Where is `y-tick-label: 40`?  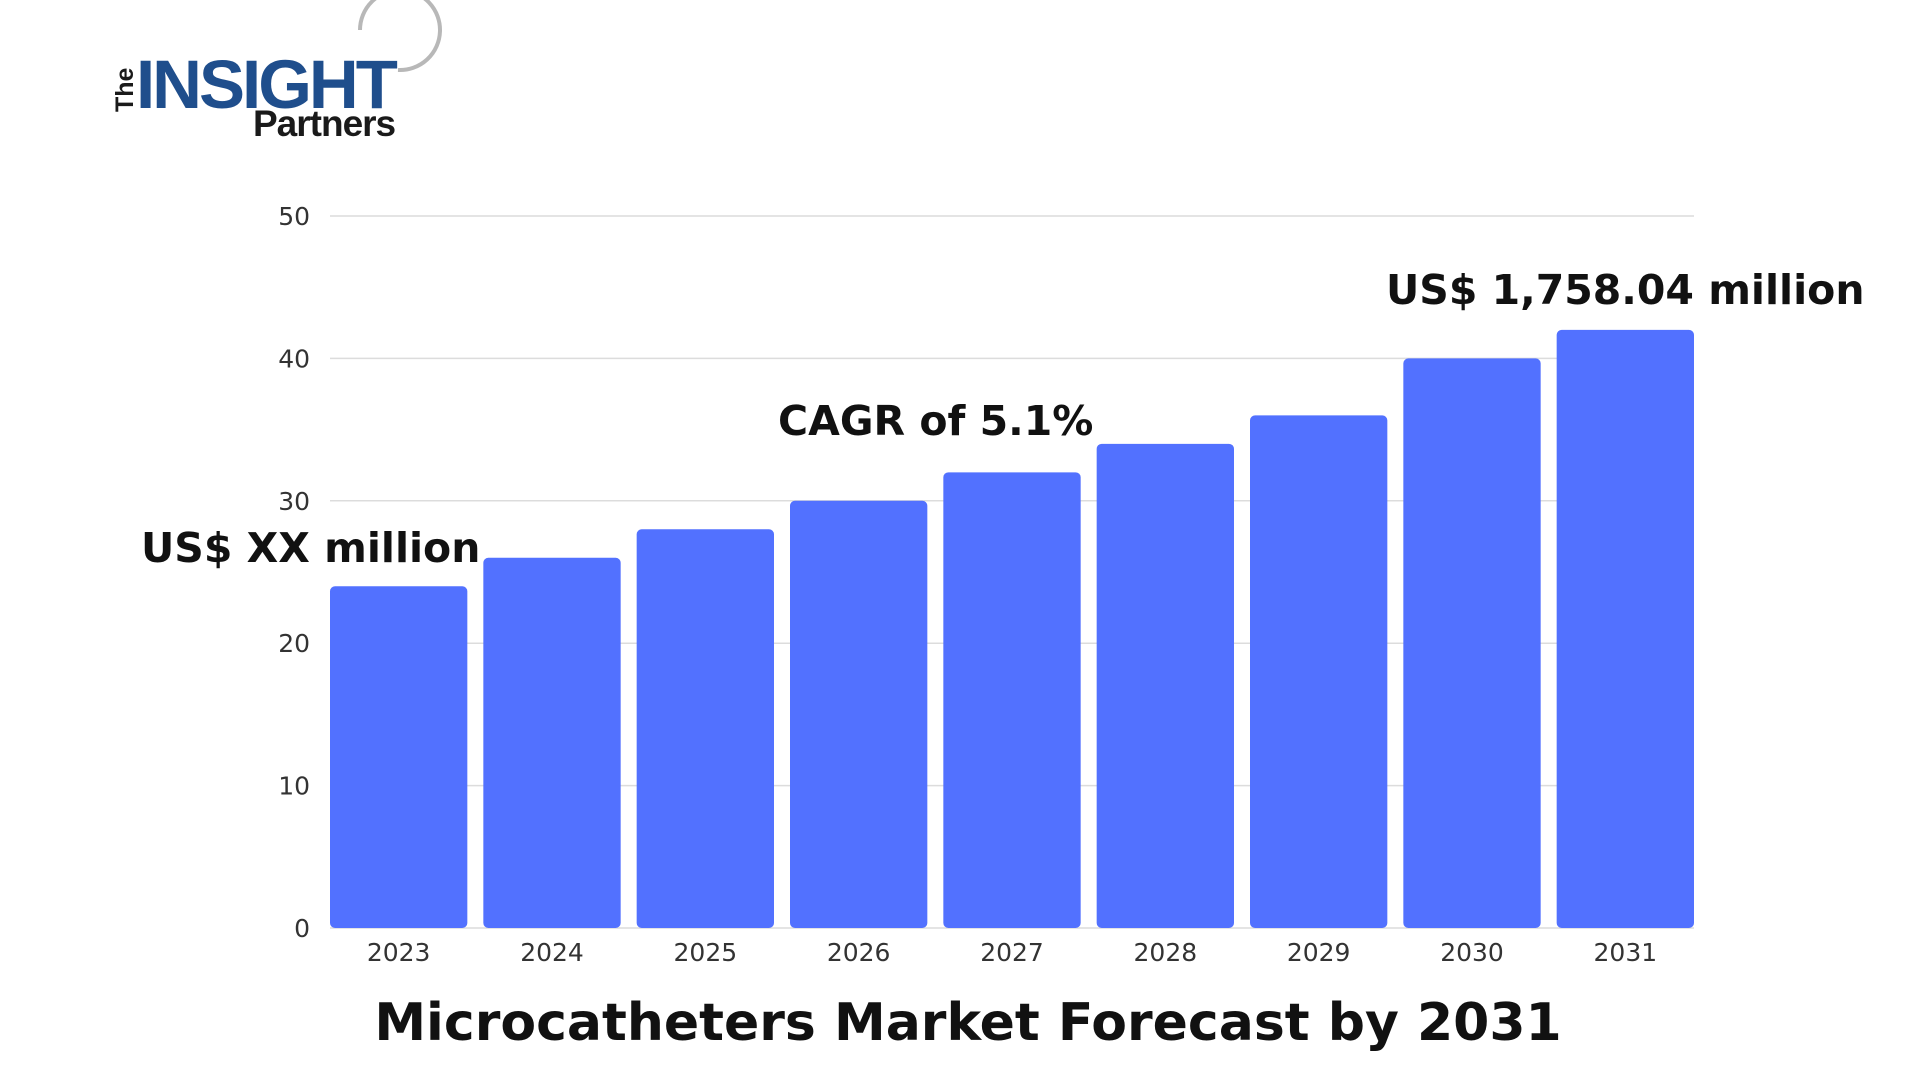 y-tick-label: 40 is located at coordinates (294, 358).